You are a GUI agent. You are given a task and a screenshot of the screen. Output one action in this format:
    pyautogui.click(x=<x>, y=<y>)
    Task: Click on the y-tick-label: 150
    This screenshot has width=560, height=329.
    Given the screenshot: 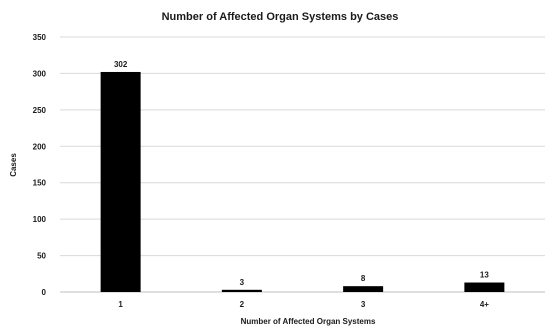 What is the action you would take?
    pyautogui.click(x=40, y=183)
    